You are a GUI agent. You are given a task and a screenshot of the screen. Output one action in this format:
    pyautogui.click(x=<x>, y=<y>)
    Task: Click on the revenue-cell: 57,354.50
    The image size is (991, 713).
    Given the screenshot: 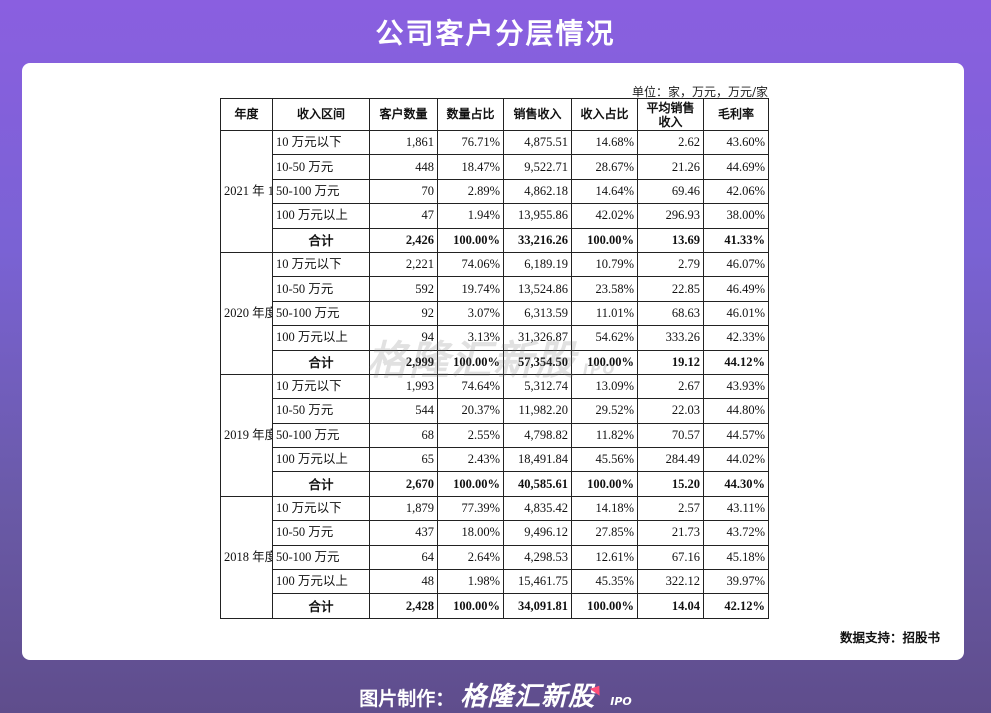 What is the action you would take?
    pyautogui.click(x=537, y=362)
    